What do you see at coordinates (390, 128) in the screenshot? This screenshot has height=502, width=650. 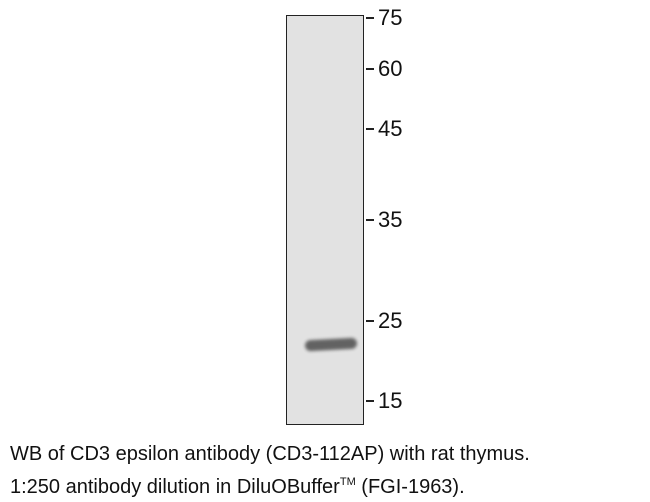 I see `marker-label-45: 45` at bounding box center [390, 128].